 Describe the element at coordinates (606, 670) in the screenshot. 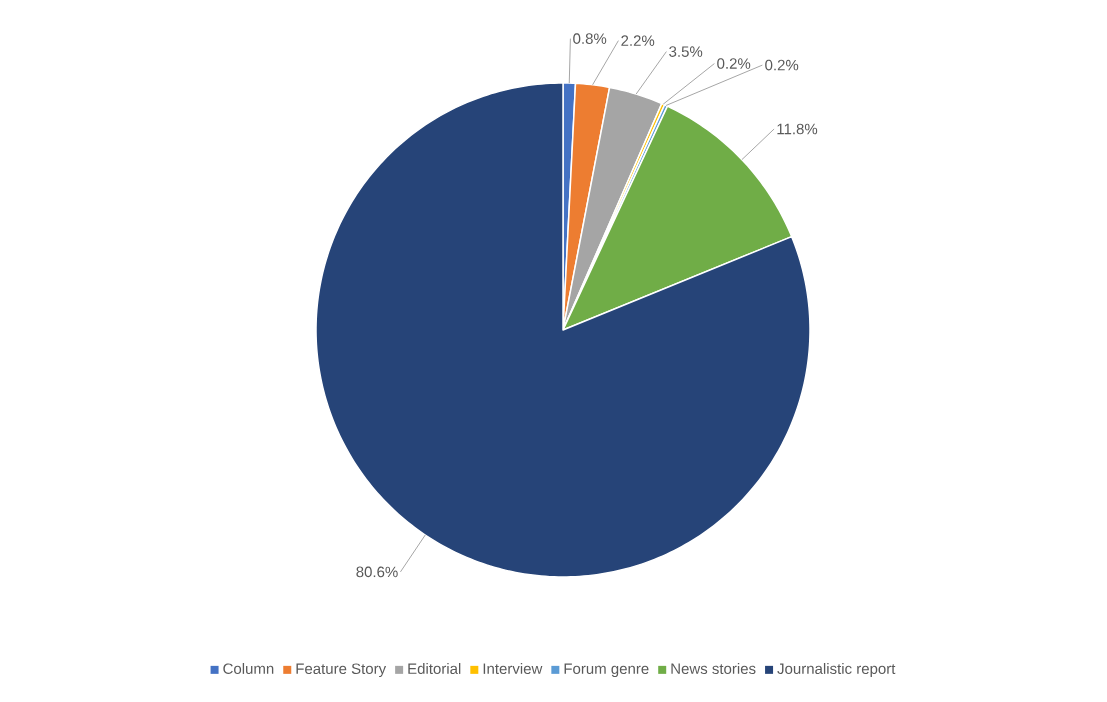

I see `legend-label: Forum genre` at that location.